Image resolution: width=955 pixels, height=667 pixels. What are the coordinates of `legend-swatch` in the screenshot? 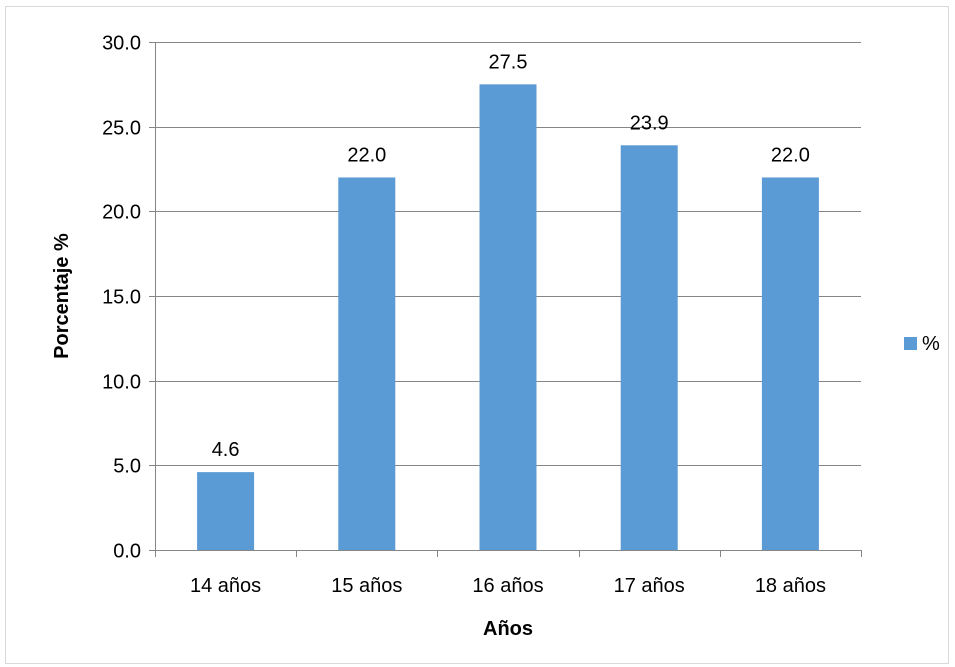 It's located at (910, 343).